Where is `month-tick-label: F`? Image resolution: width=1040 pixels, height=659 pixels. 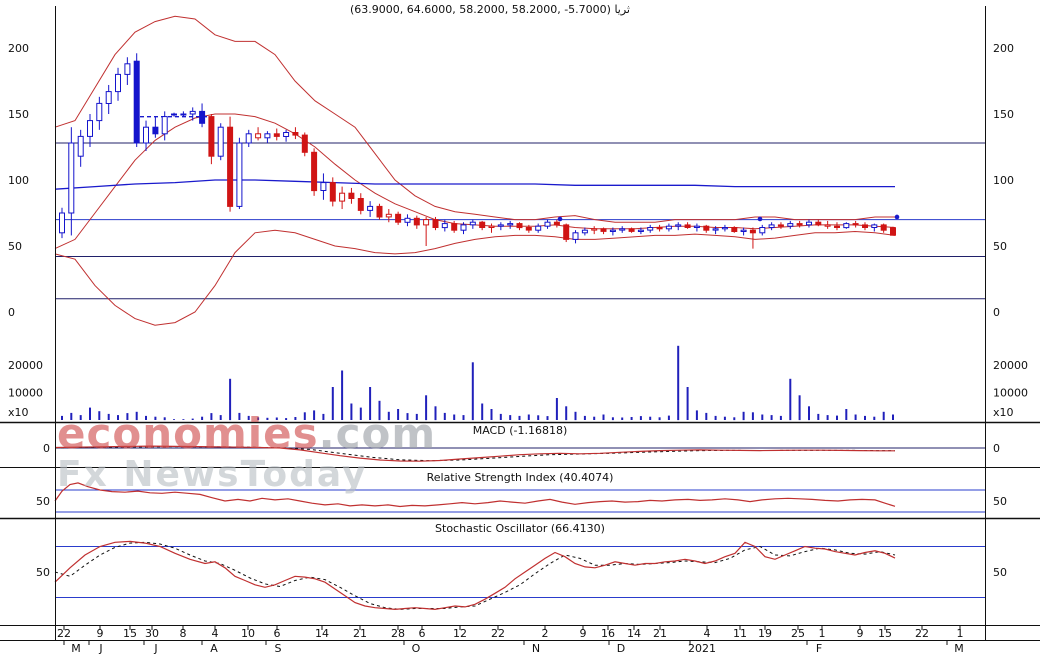
month-tick-label: F is located at coordinates (819, 648).